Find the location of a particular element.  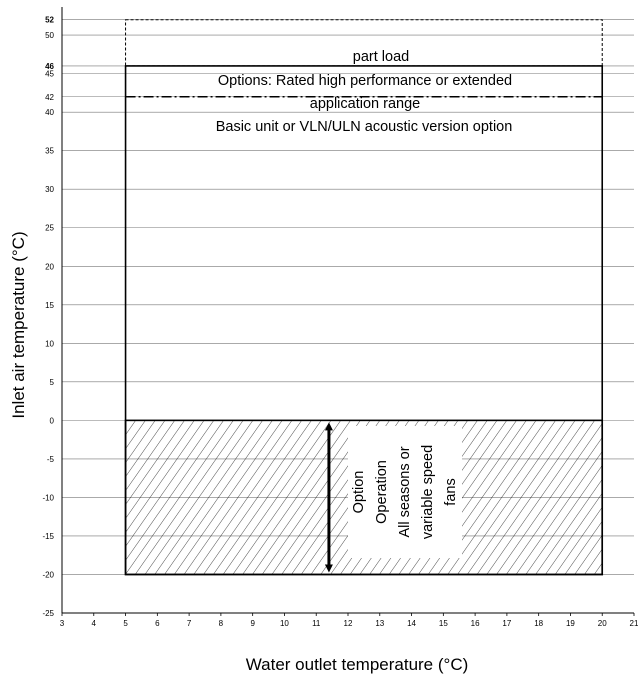

x-tick-label: 17 is located at coordinates (506, 623).